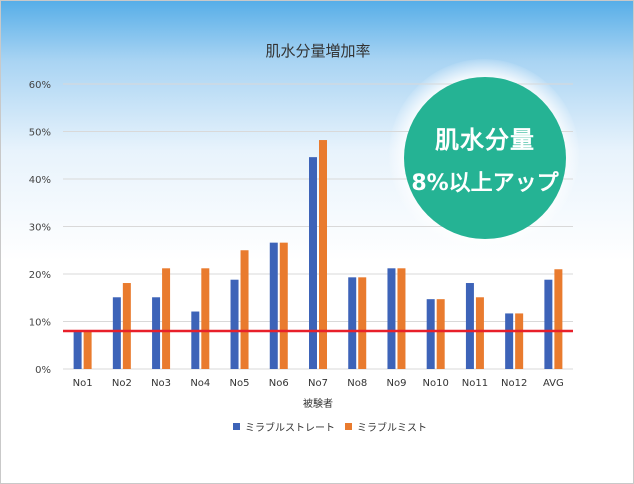  Describe the element at coordinates (40, 180) in the screenshot. I see `y-tick-label: 40%` at that location.